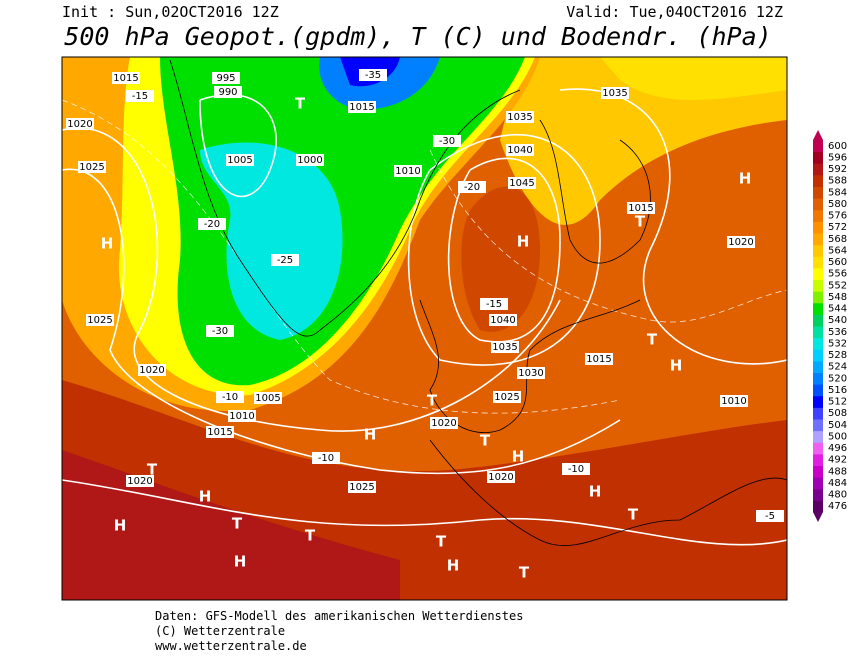 The image size is (850, 657). What do you see at coordinates (837, 192) in the screenshot?
I see `legend-label: 584` at bounding box center [837, 192].